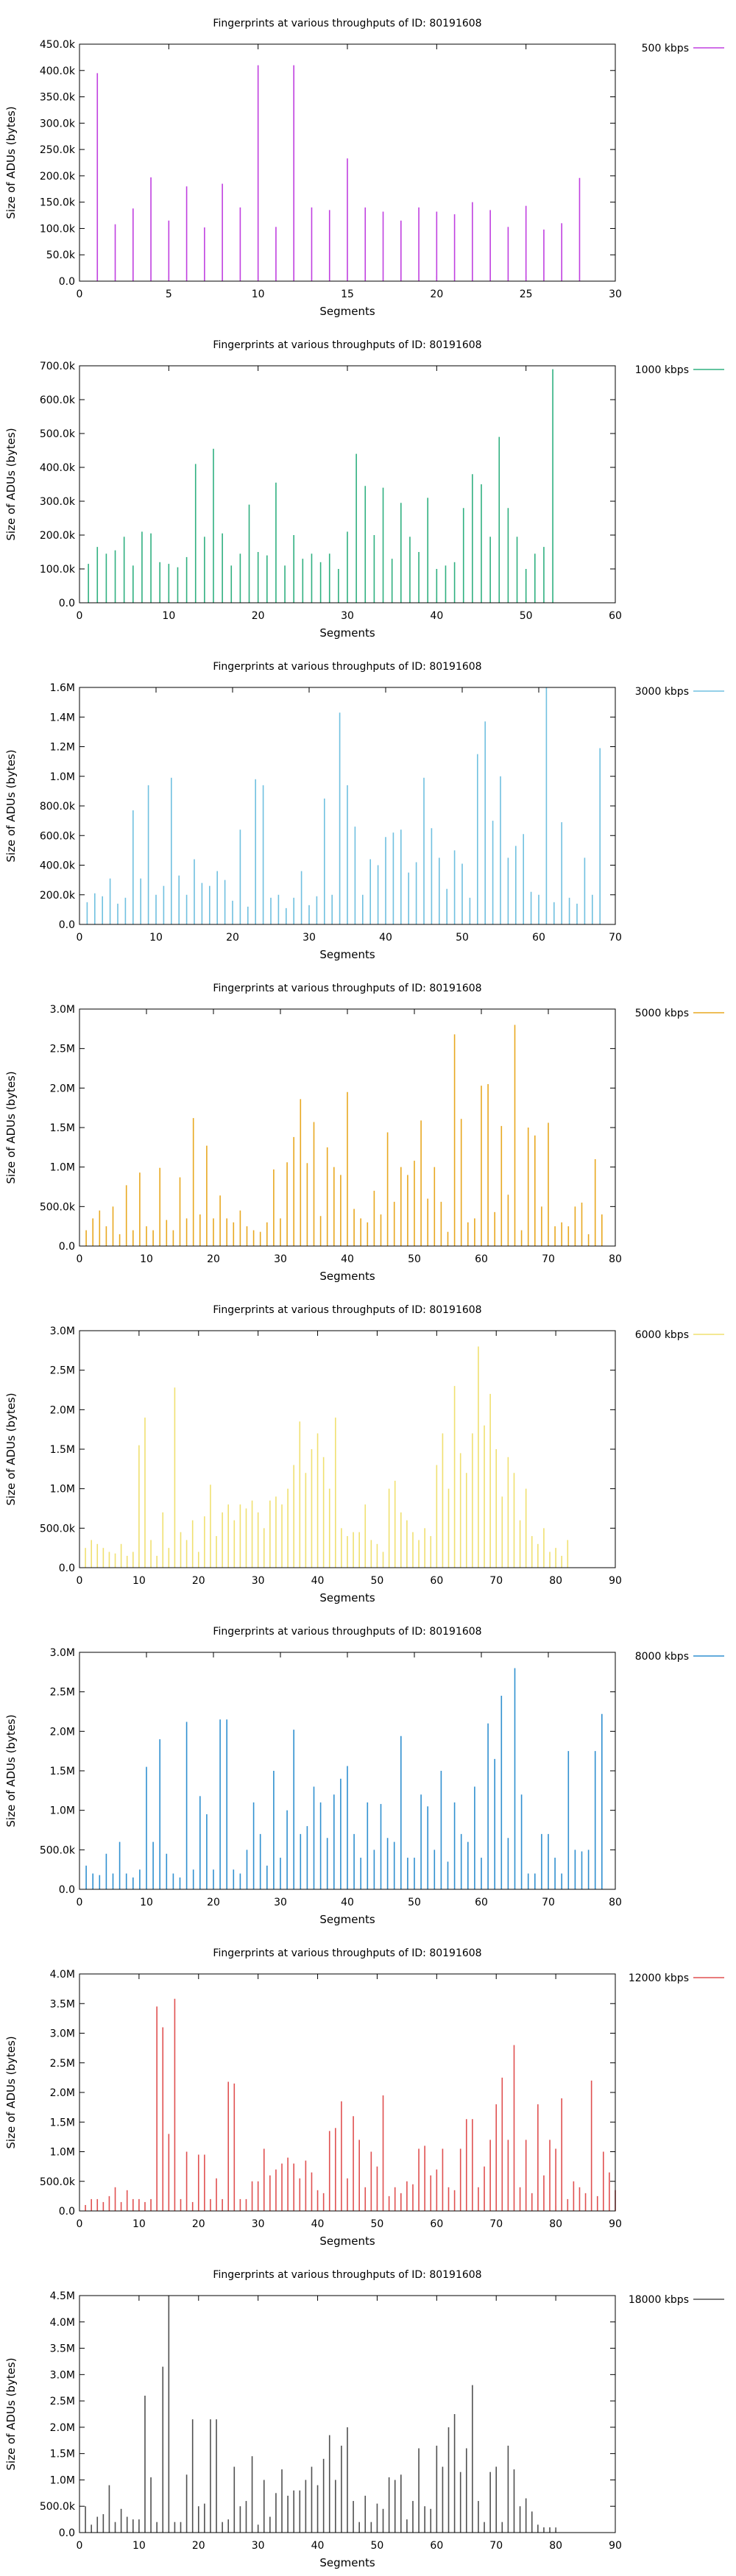 The width and height of the screenshot is (736, 2576). Describe the element at coordinates (62, 1975) in the screenshot. I see `y-tick-label: 4.0M` at that location.